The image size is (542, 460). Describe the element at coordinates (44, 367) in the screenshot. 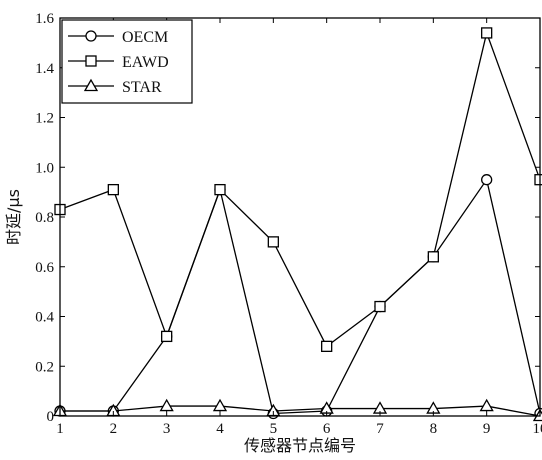

I see `y-tick-label: 0.2` at that location.